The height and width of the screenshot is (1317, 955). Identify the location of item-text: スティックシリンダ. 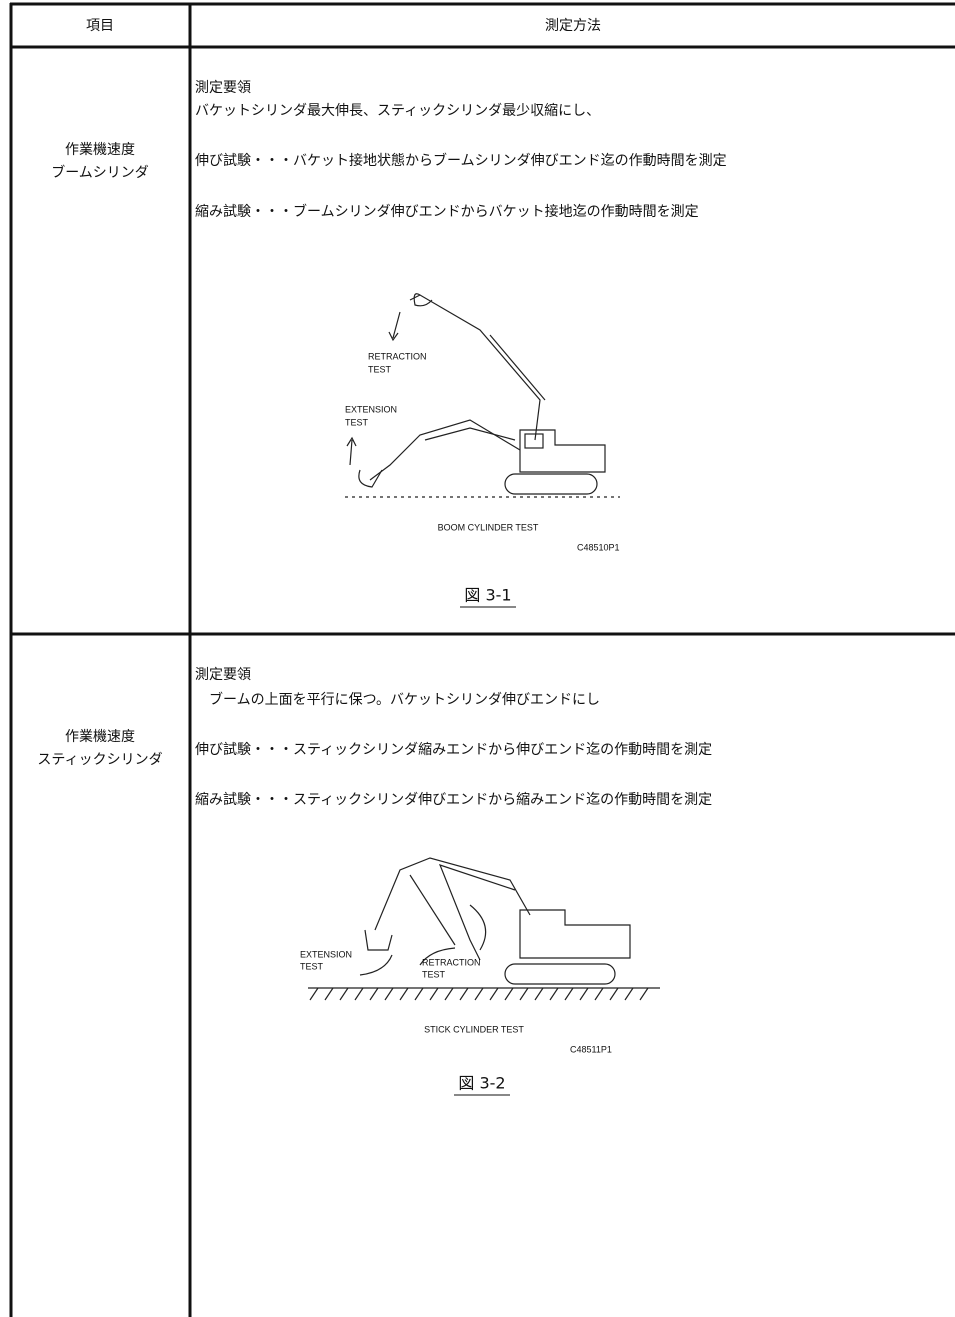
(99, 760).